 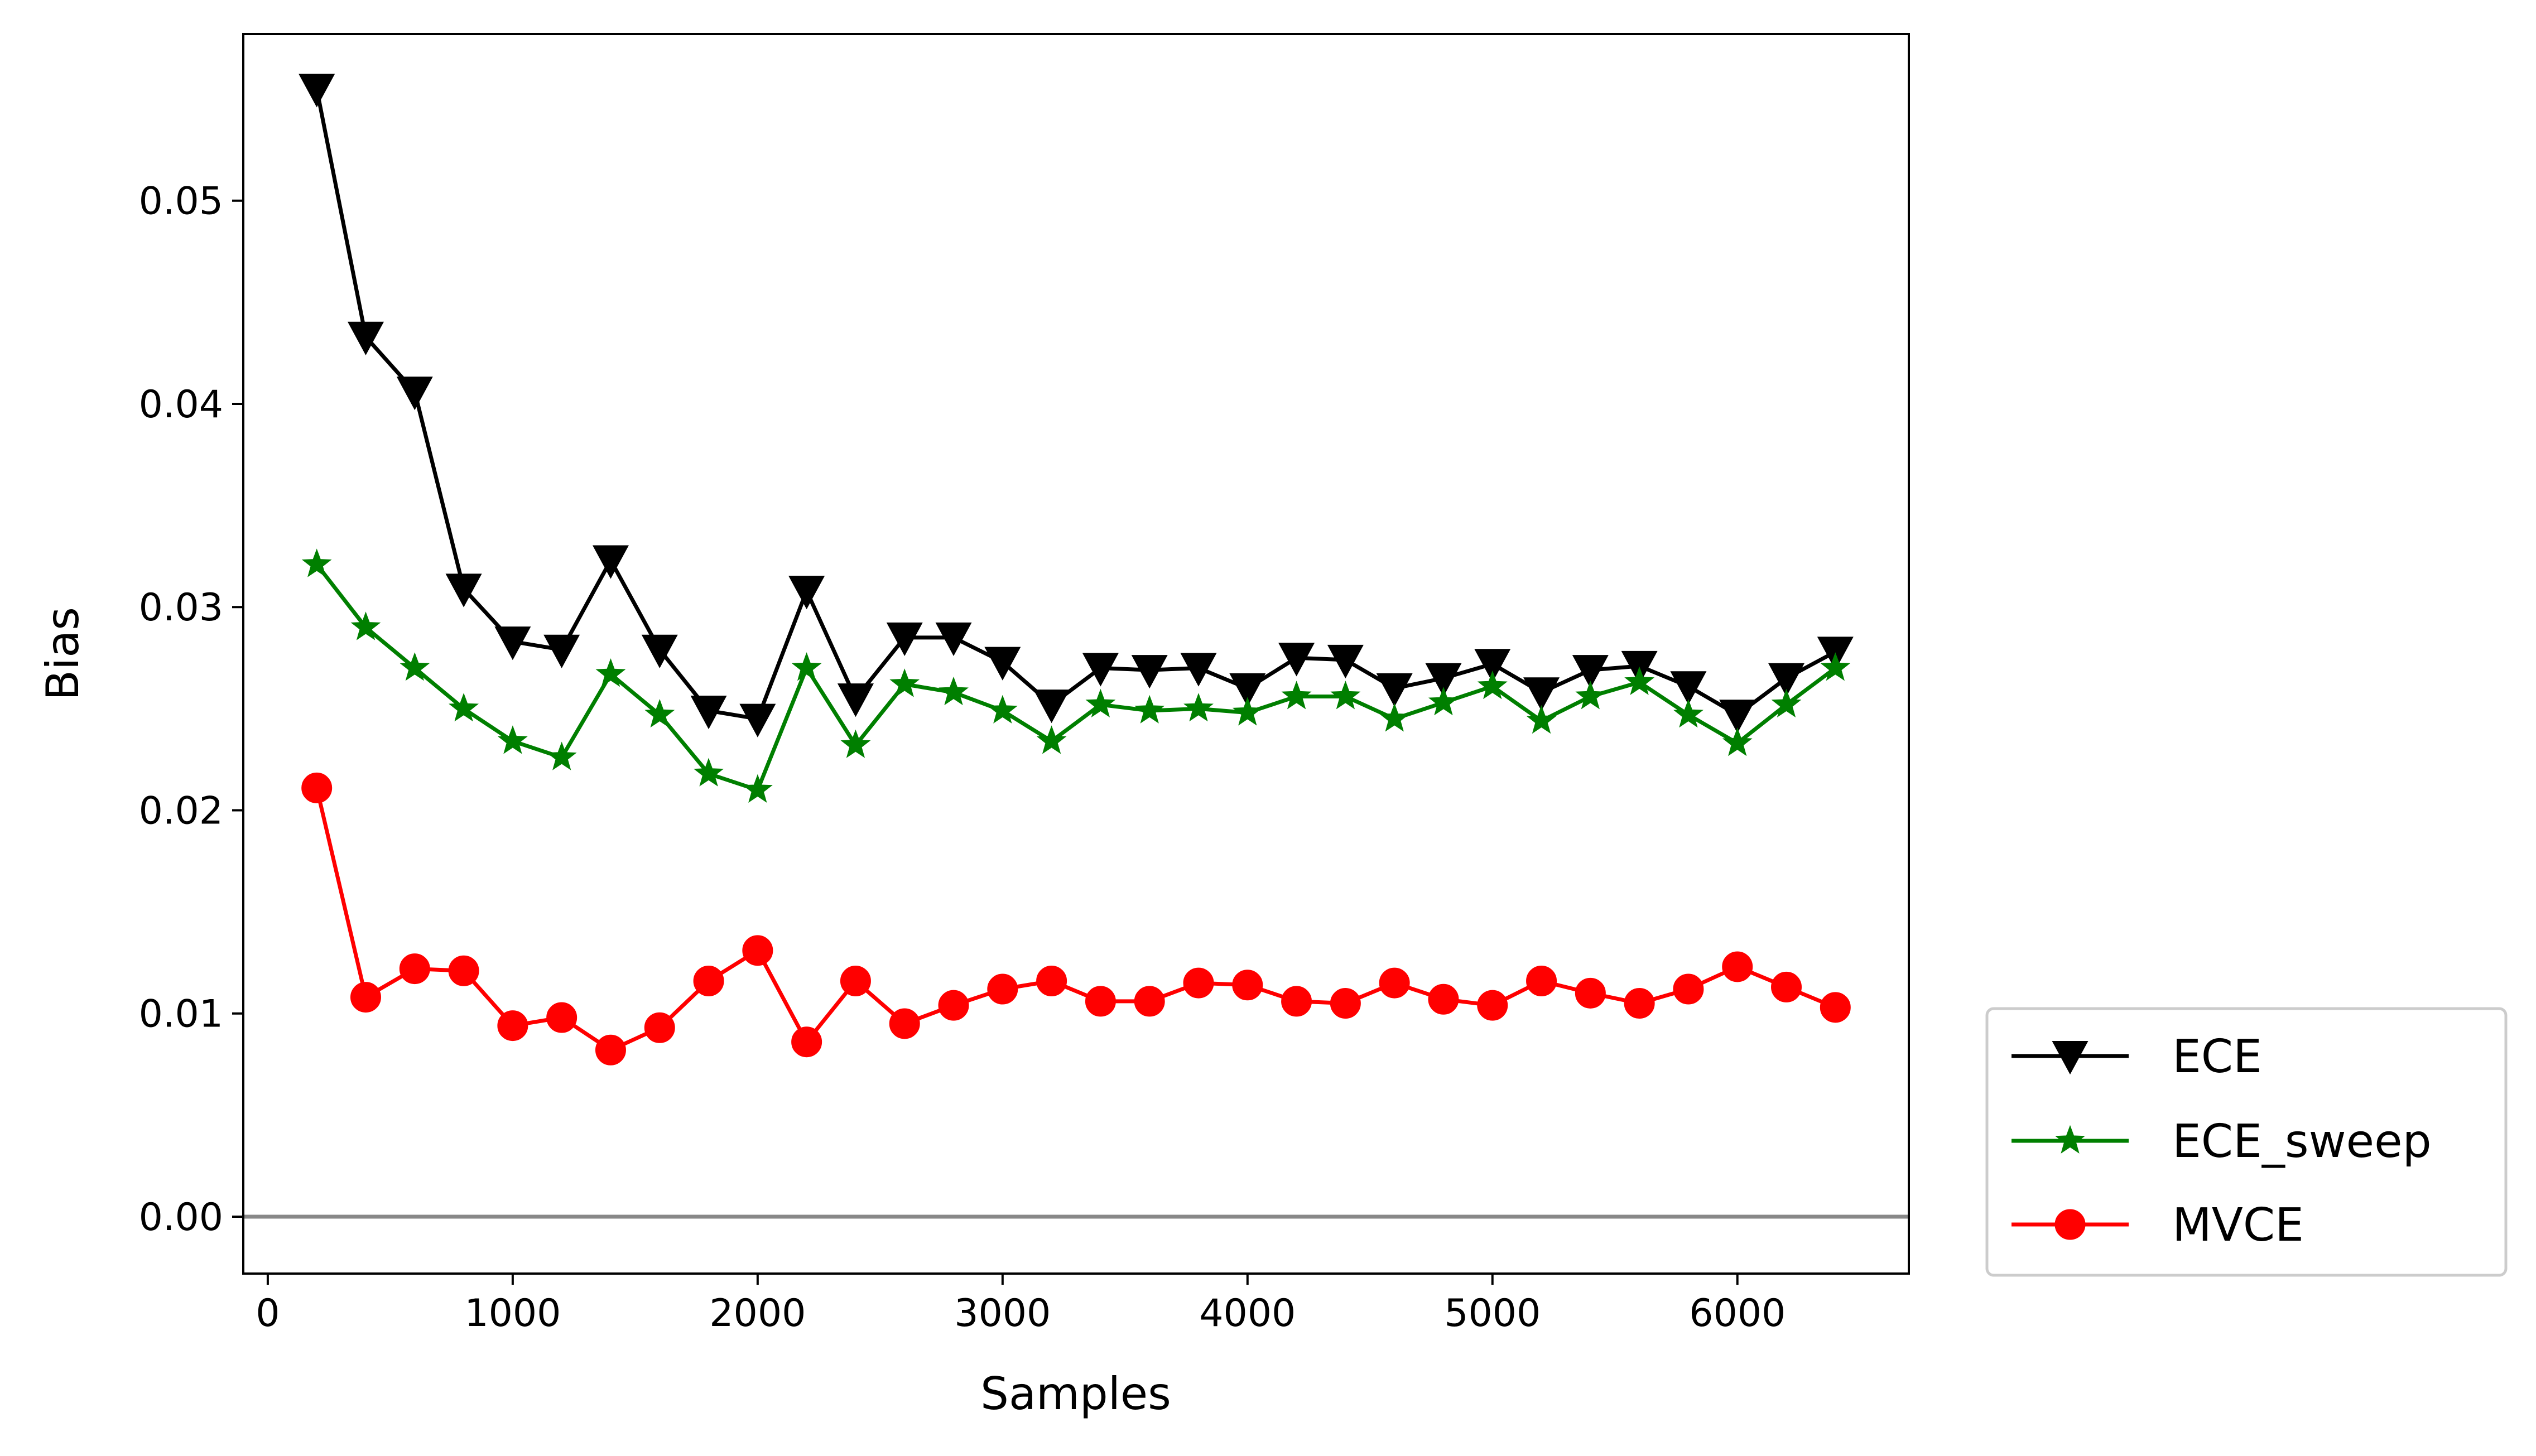 I want to click on point-ece-sweep-2000, so click(x=757, y=788).